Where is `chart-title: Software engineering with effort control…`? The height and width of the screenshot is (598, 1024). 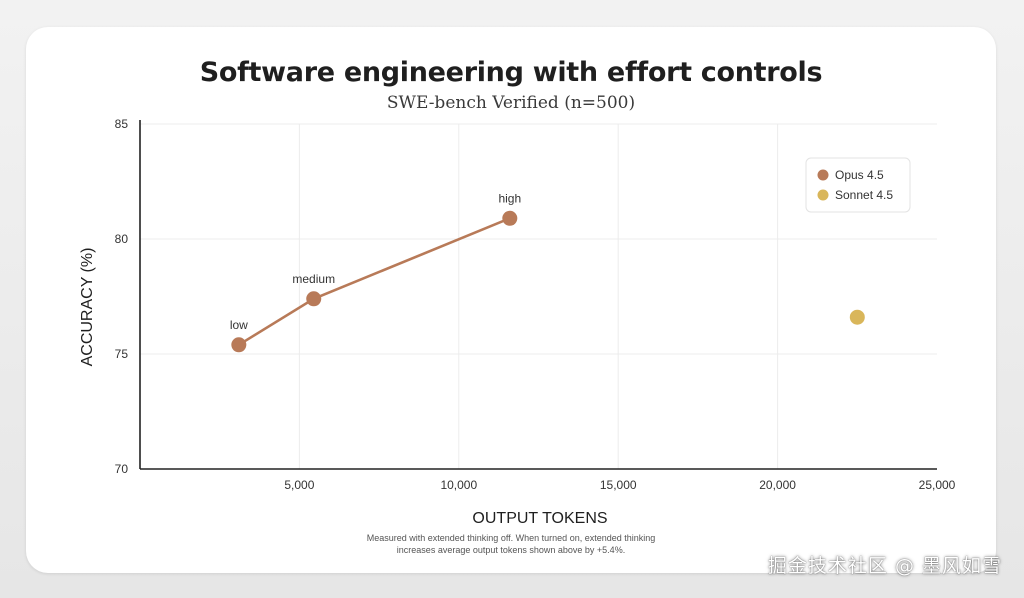
chart-title: Software engineering with effort control… is located at coordinates (511, 72).